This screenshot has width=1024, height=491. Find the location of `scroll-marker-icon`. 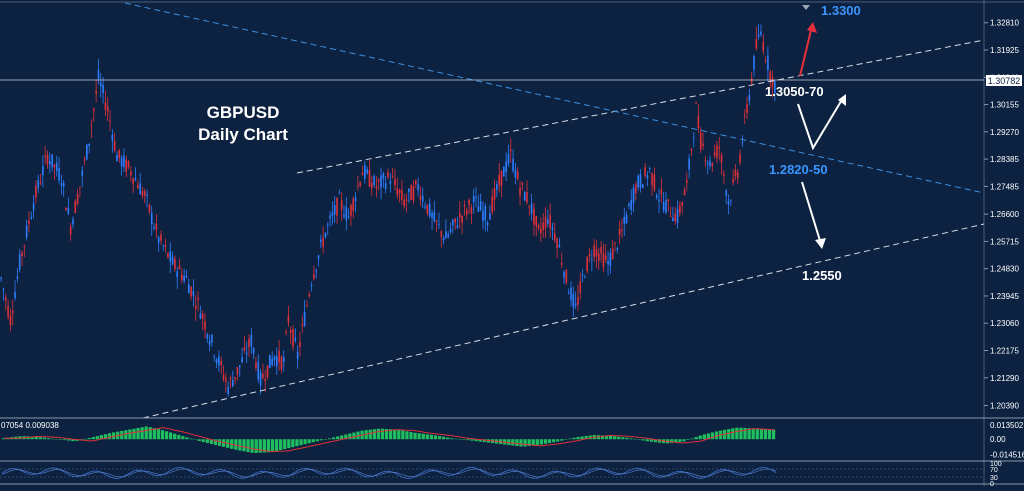

scroll-marker-icon is located at coordinates (806, 7).